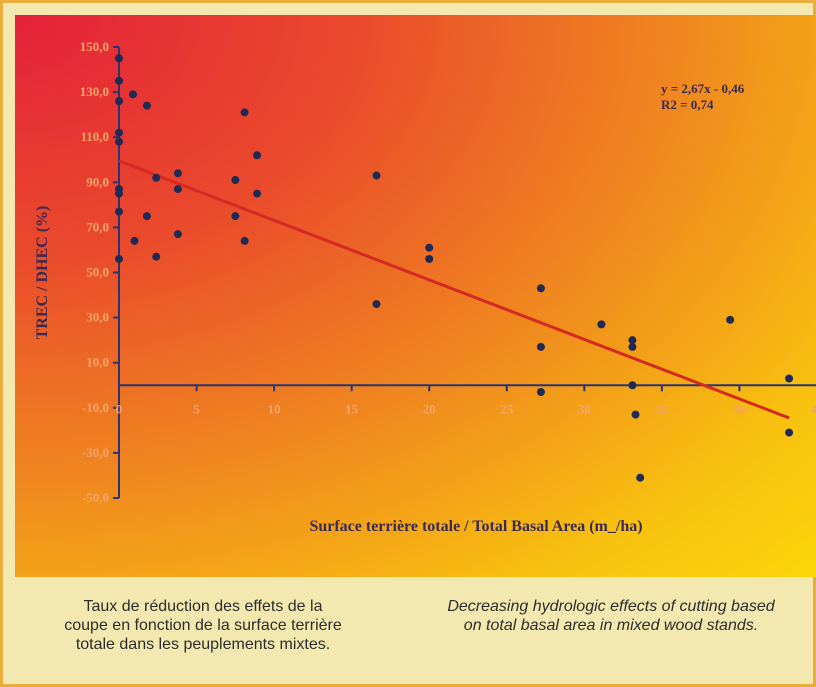  Describe the element at coordinates (95, 497) in the screenshot. I see `y-tick-label: -50,0` at that location.